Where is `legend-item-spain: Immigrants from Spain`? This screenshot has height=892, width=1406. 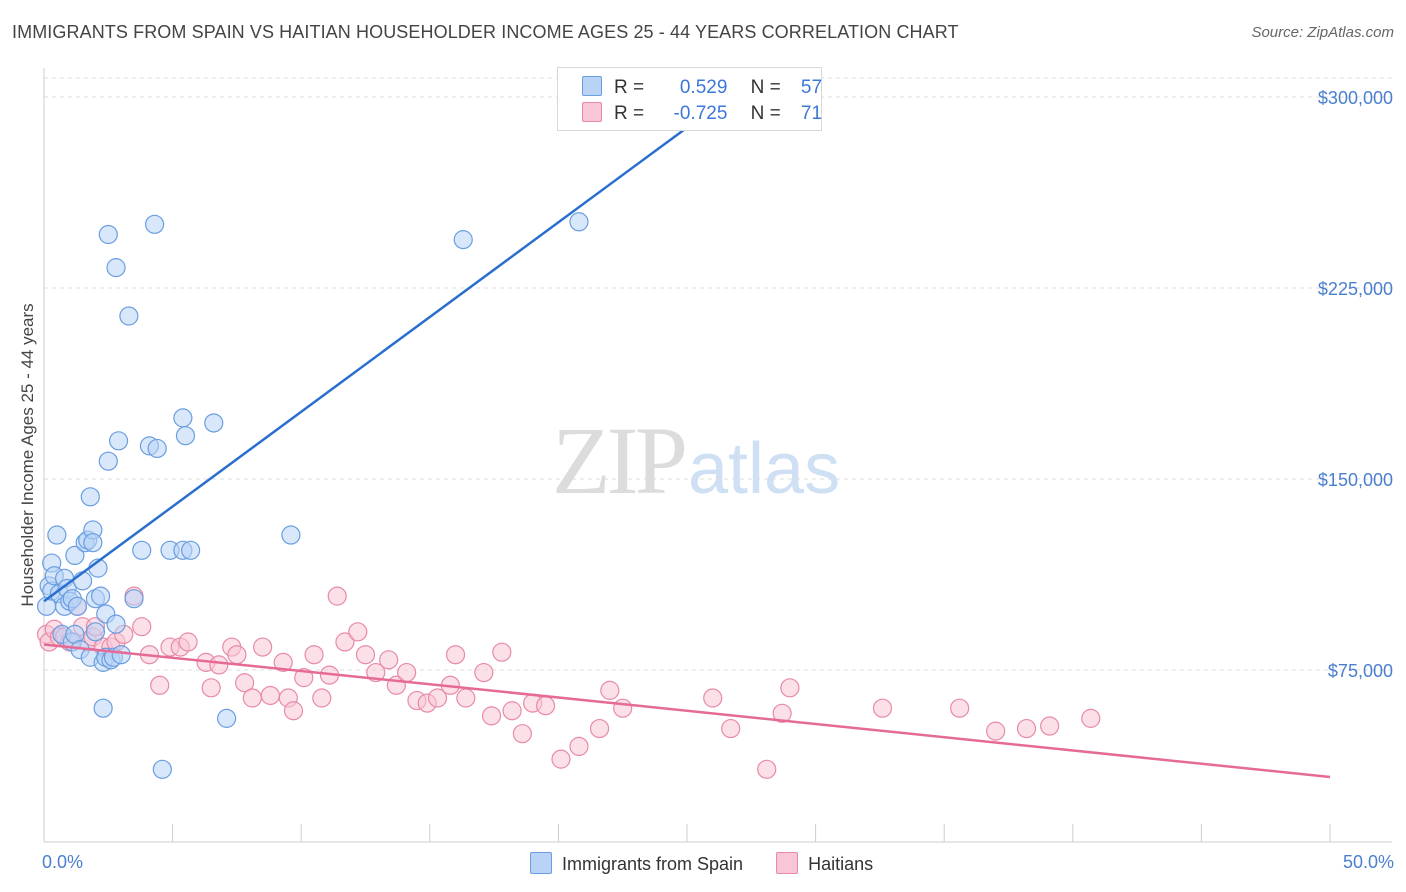 legend-item-spain: Immigrants from Spain is located at coordinates (636, 863).